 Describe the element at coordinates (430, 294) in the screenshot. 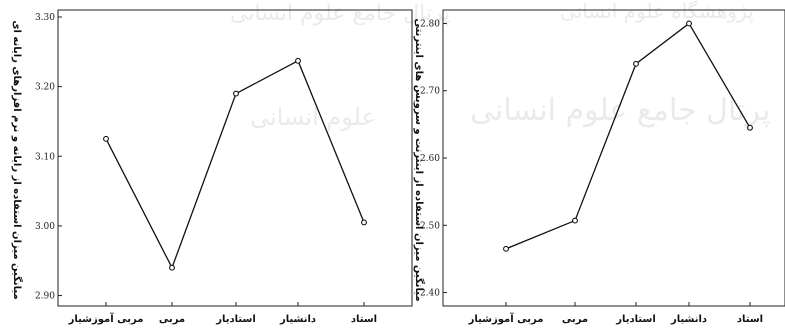

I see `right-y-tick-label: 2.40` at that location.